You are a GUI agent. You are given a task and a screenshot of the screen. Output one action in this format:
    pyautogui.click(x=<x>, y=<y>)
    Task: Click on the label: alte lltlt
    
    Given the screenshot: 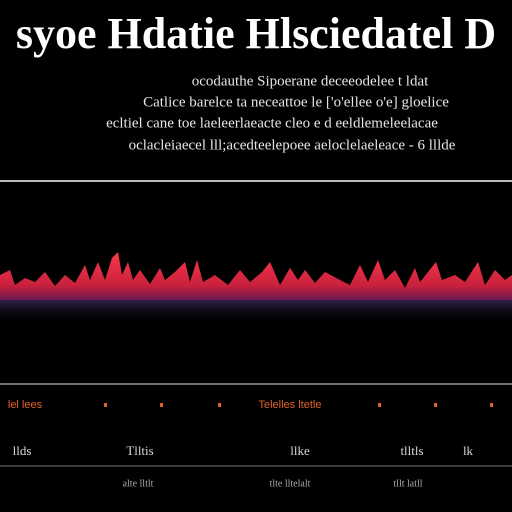 What is the action you would take?
    pyautogui.click(x=138, y=483)
    